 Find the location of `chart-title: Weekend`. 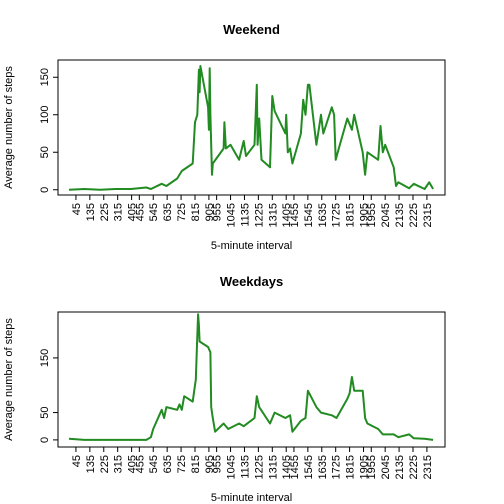

chart-title: Weekend is located at coordinates (251, 29).